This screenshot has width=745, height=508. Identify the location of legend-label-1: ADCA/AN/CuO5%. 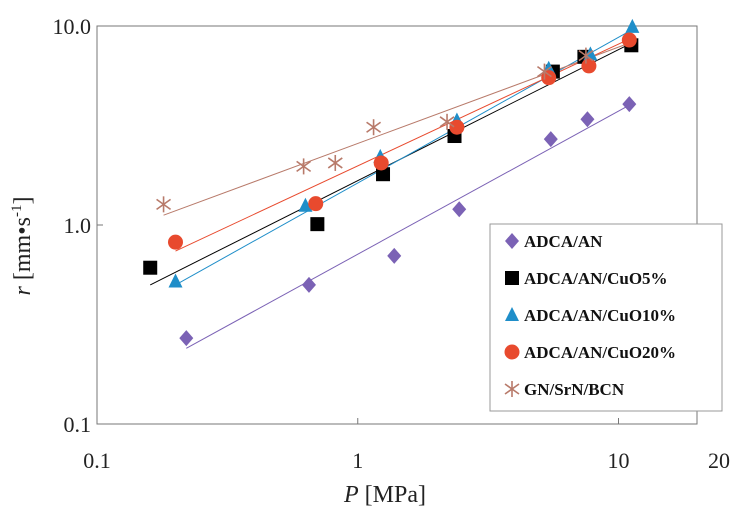
(596, 278).